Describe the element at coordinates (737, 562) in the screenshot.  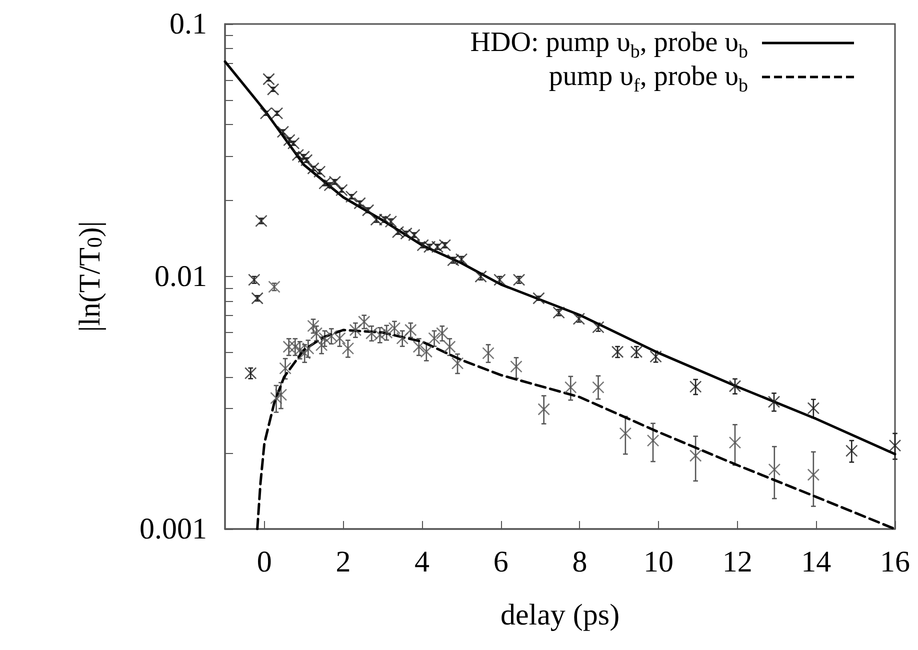
I see `x-tick-label: 12` at that location.